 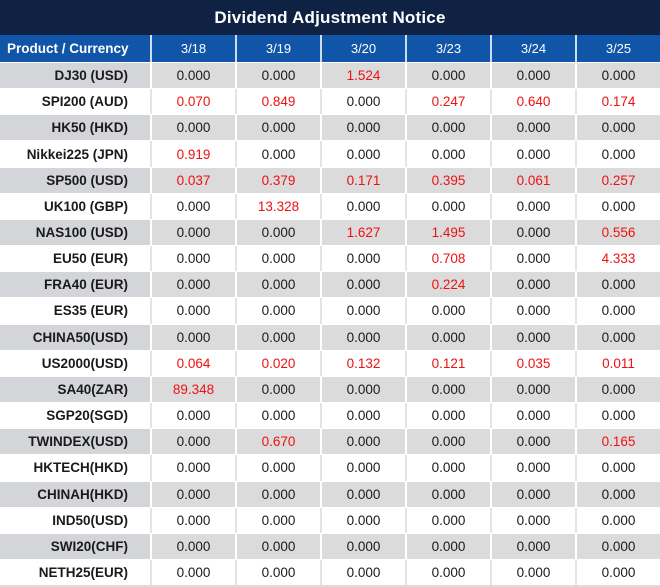 I want to click on product-cell: US2000(USD), so click(x=75, y=363).